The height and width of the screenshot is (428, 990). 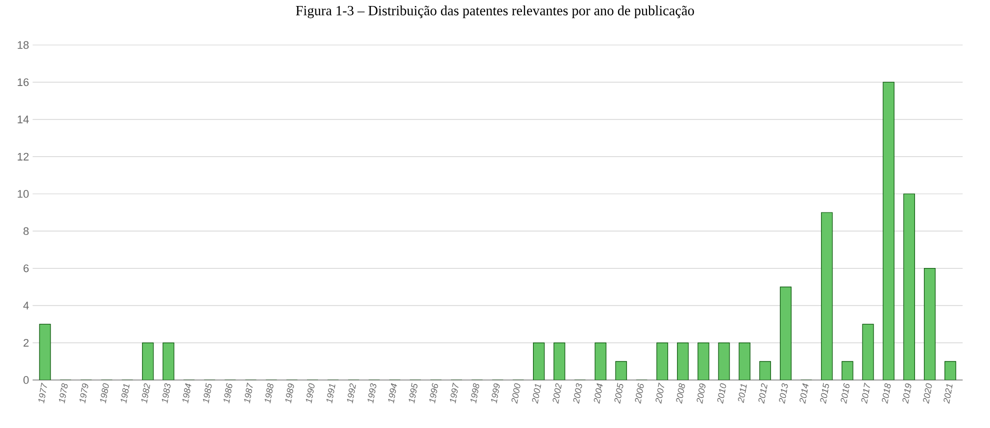 I want to click on x-tick-label: 1981, so click(x=125, y=394).